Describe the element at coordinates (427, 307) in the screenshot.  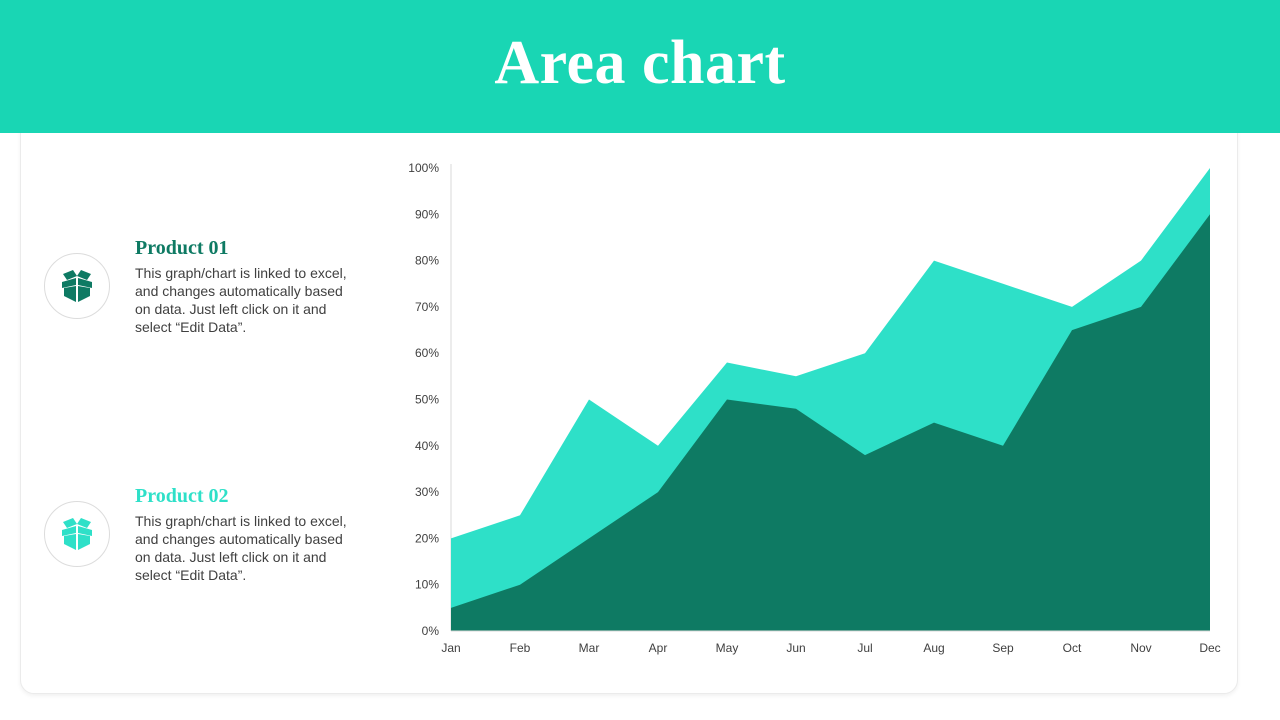
I see `y-tick-label: 70%` at that location.